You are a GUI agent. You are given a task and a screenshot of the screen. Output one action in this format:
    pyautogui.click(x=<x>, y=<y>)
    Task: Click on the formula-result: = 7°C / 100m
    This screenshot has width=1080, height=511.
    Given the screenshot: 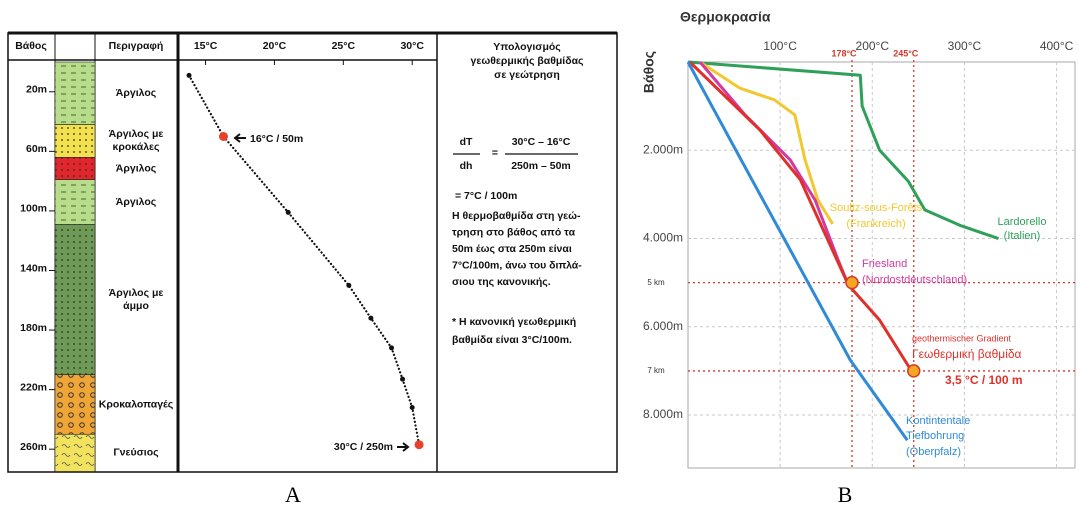 What is the action you would take?
    pyautogui.click(x=486, y=196)
    